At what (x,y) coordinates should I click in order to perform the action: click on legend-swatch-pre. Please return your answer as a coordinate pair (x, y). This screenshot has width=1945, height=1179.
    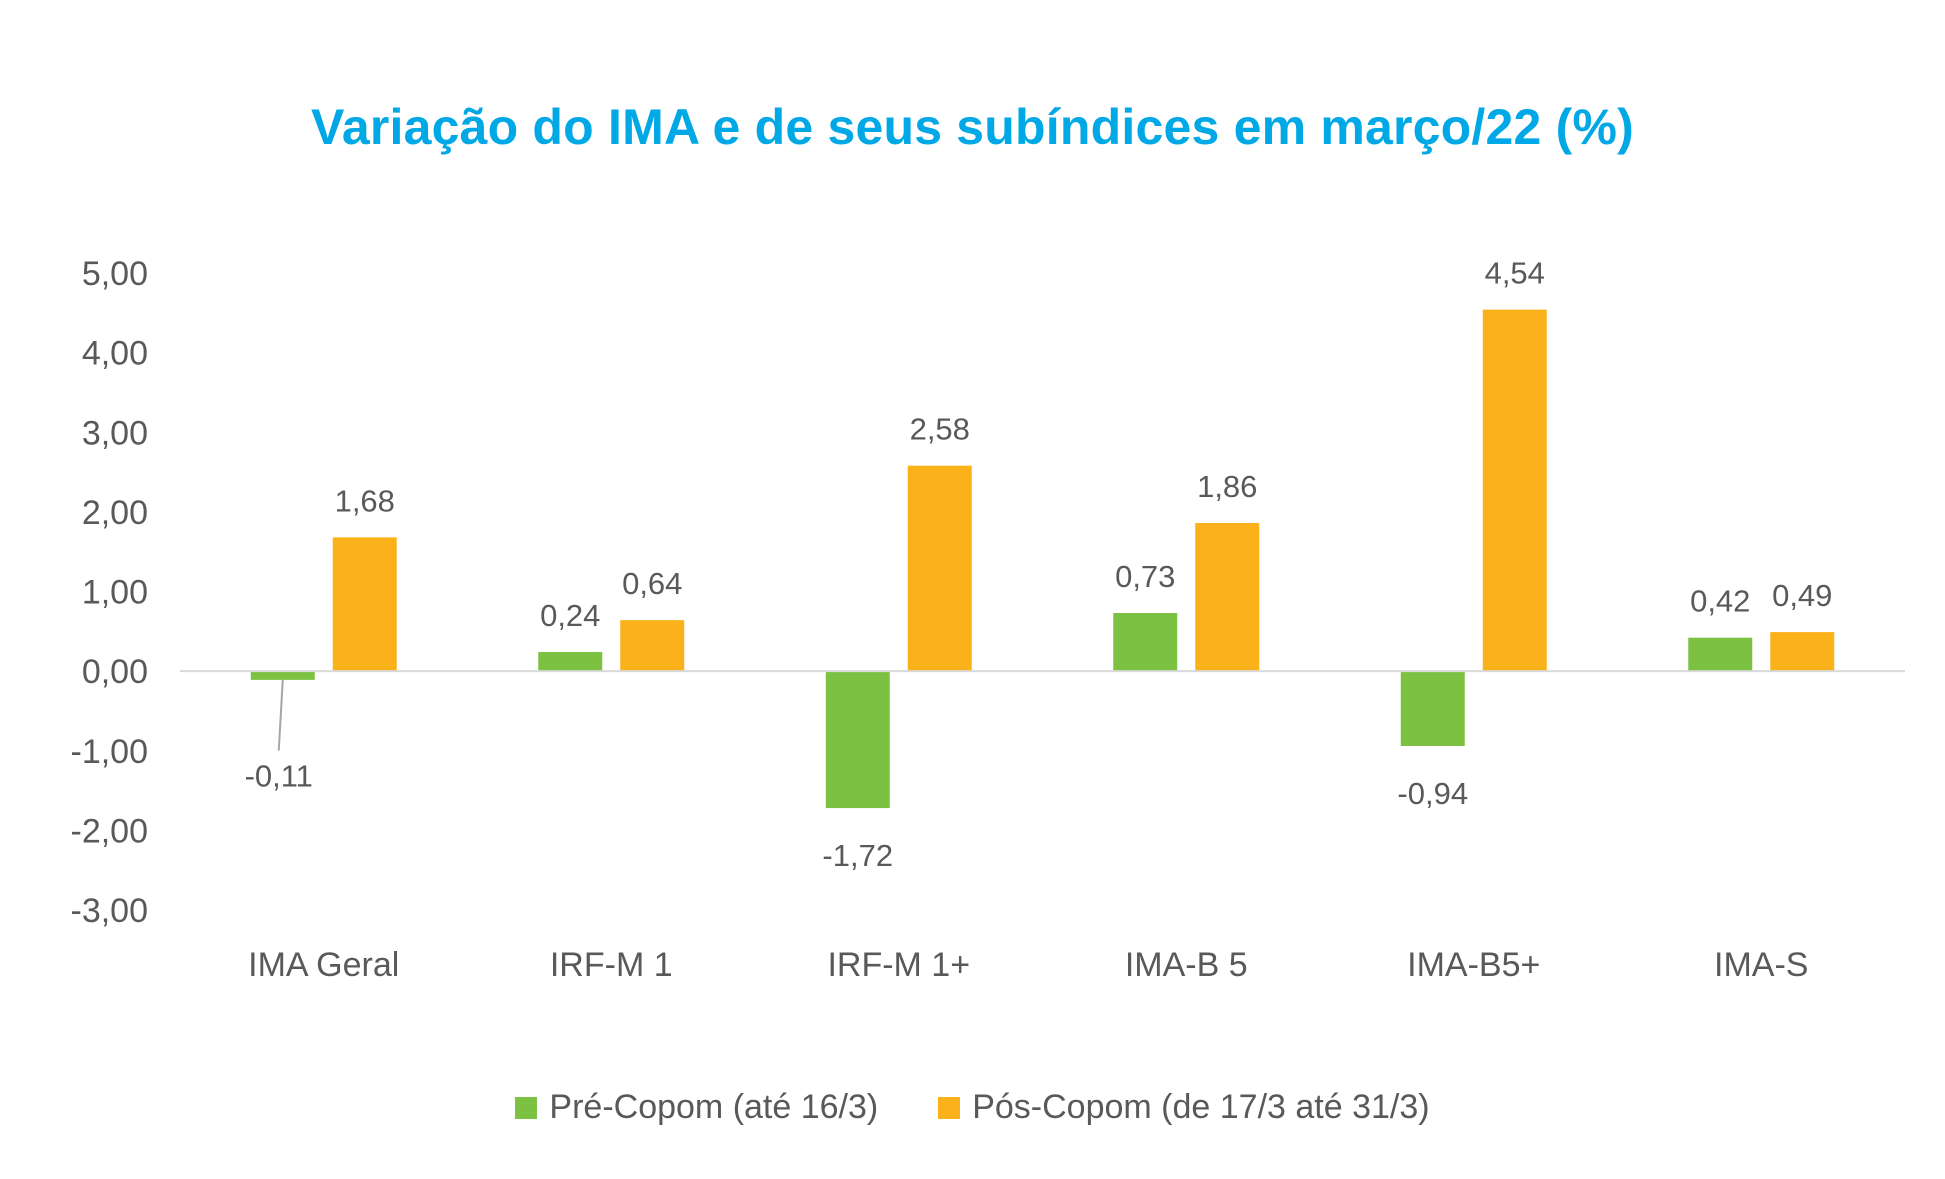
    Looking at the image, I should click on (526, 1107).